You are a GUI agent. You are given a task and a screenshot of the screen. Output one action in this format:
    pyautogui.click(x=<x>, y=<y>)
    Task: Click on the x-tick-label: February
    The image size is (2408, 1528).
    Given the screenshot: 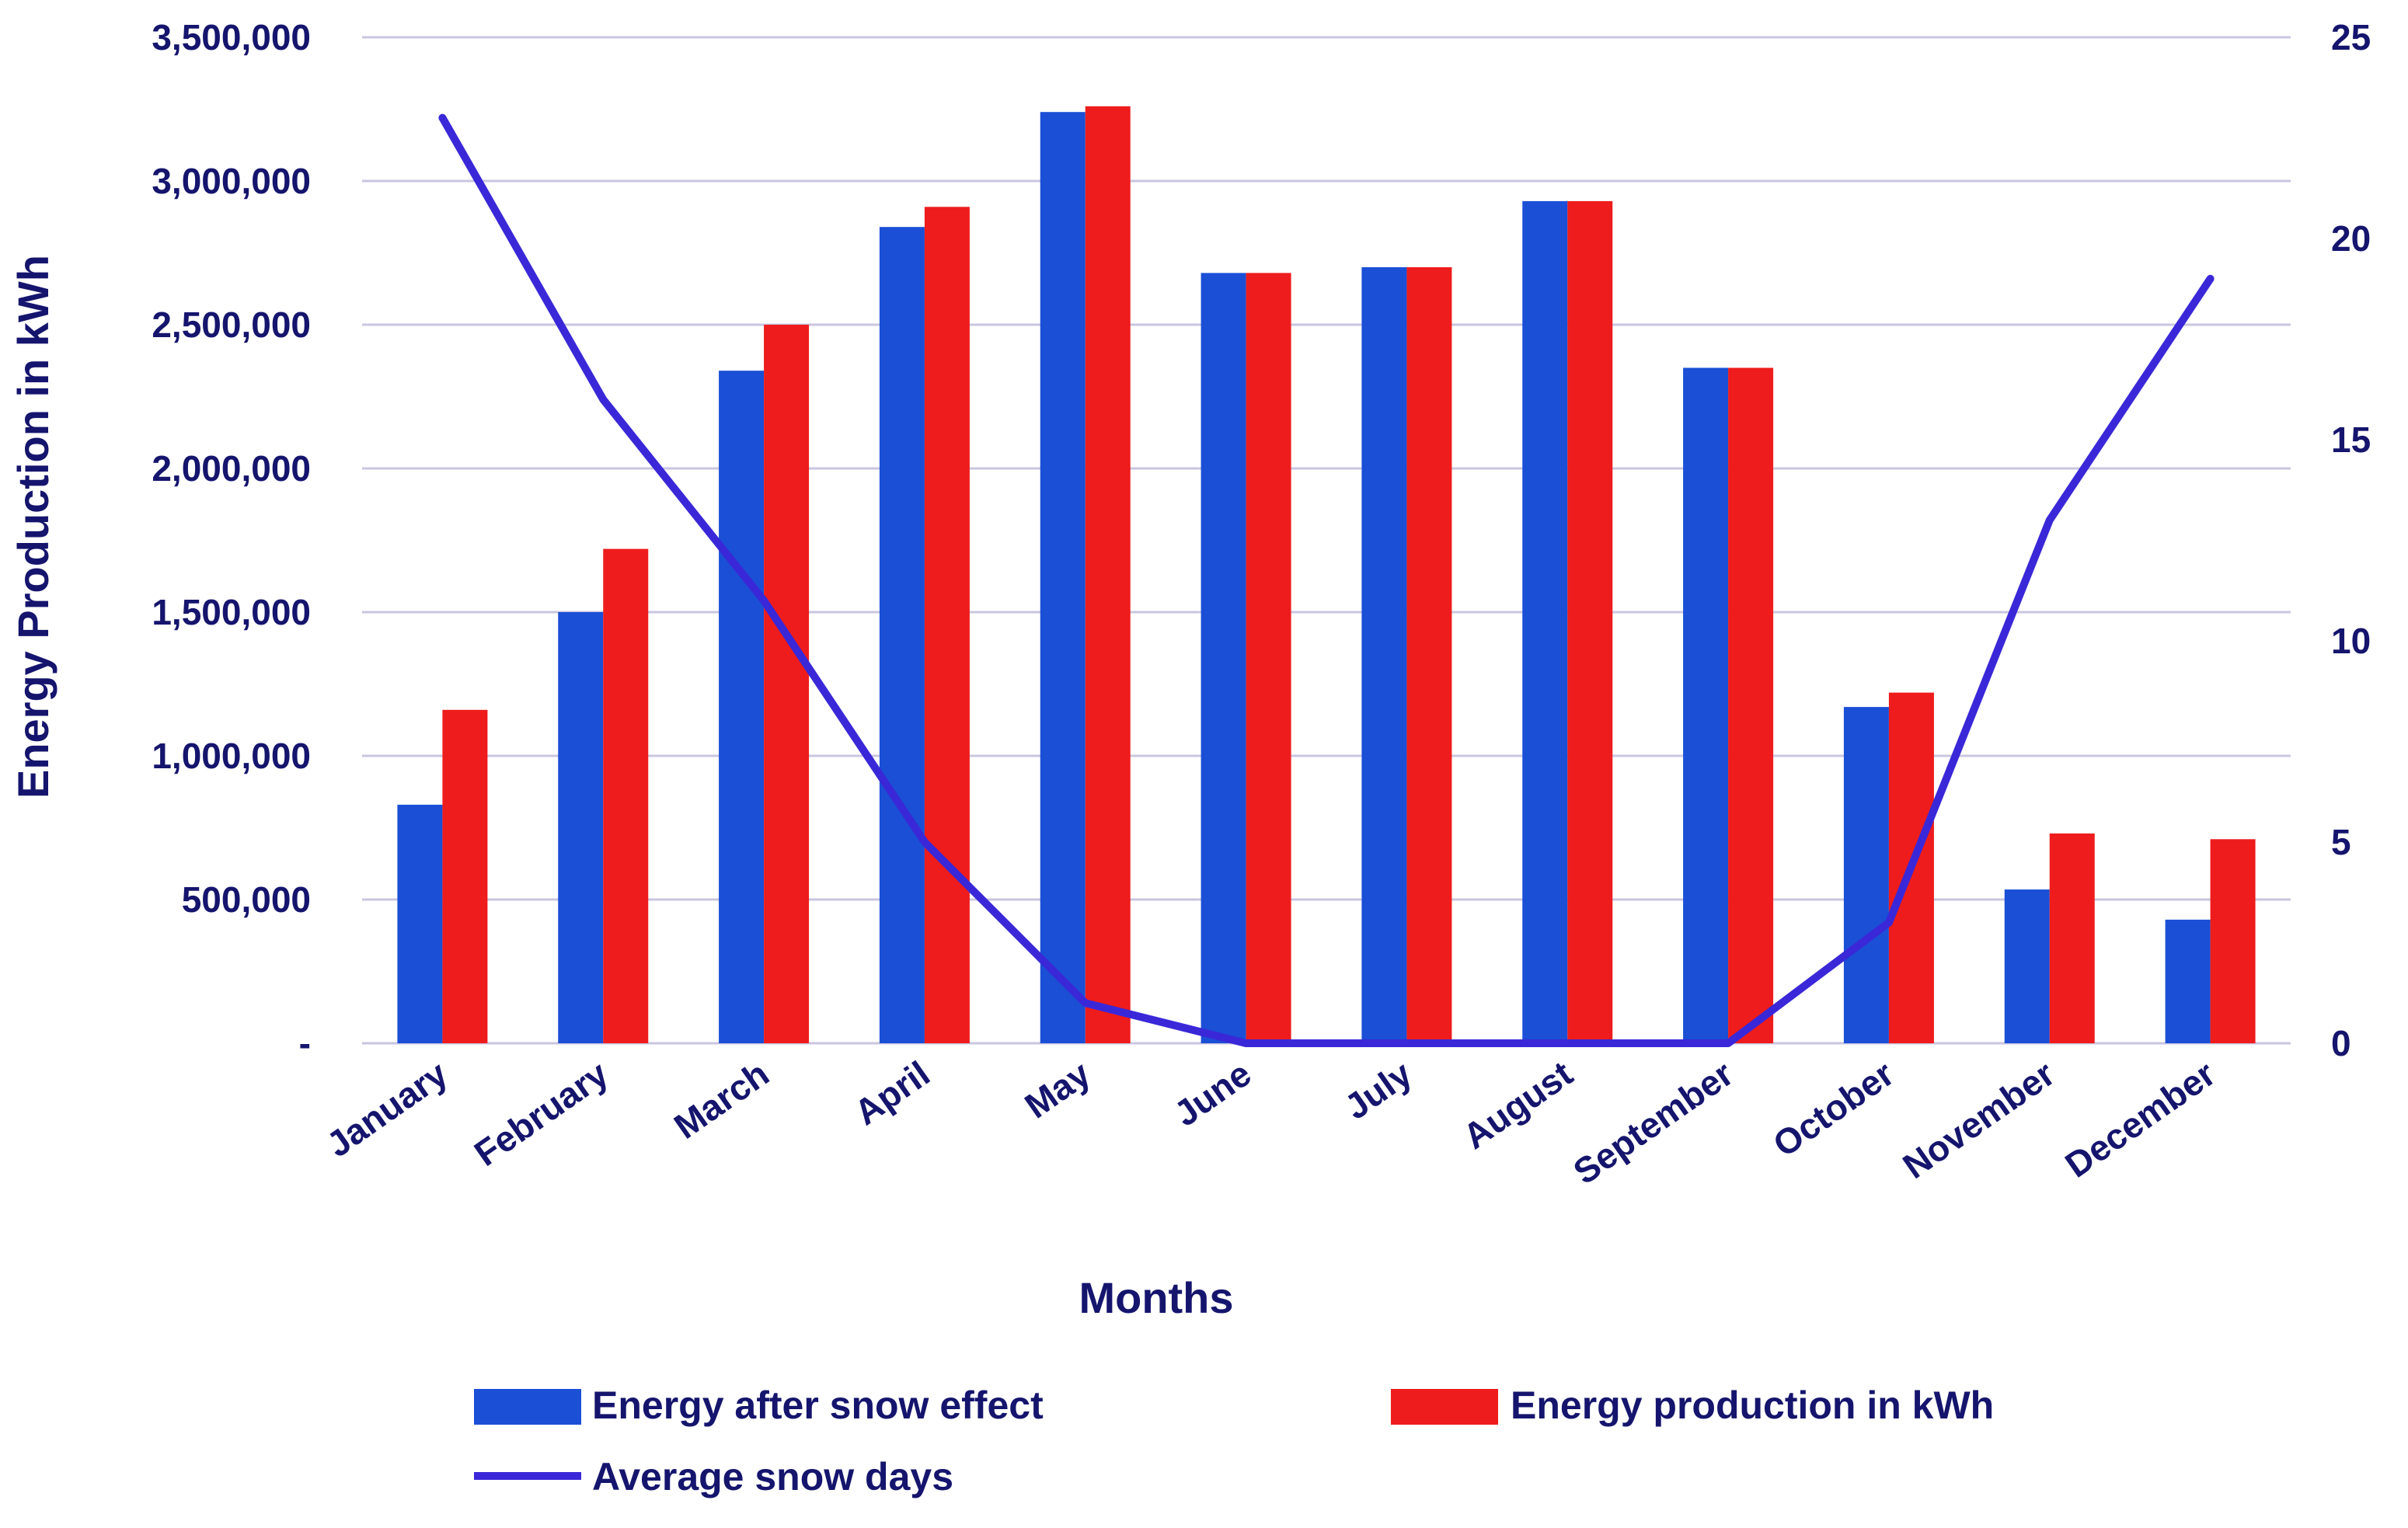 What is the action you would take?
    pyautogui.click(x=541, y=1113)
    